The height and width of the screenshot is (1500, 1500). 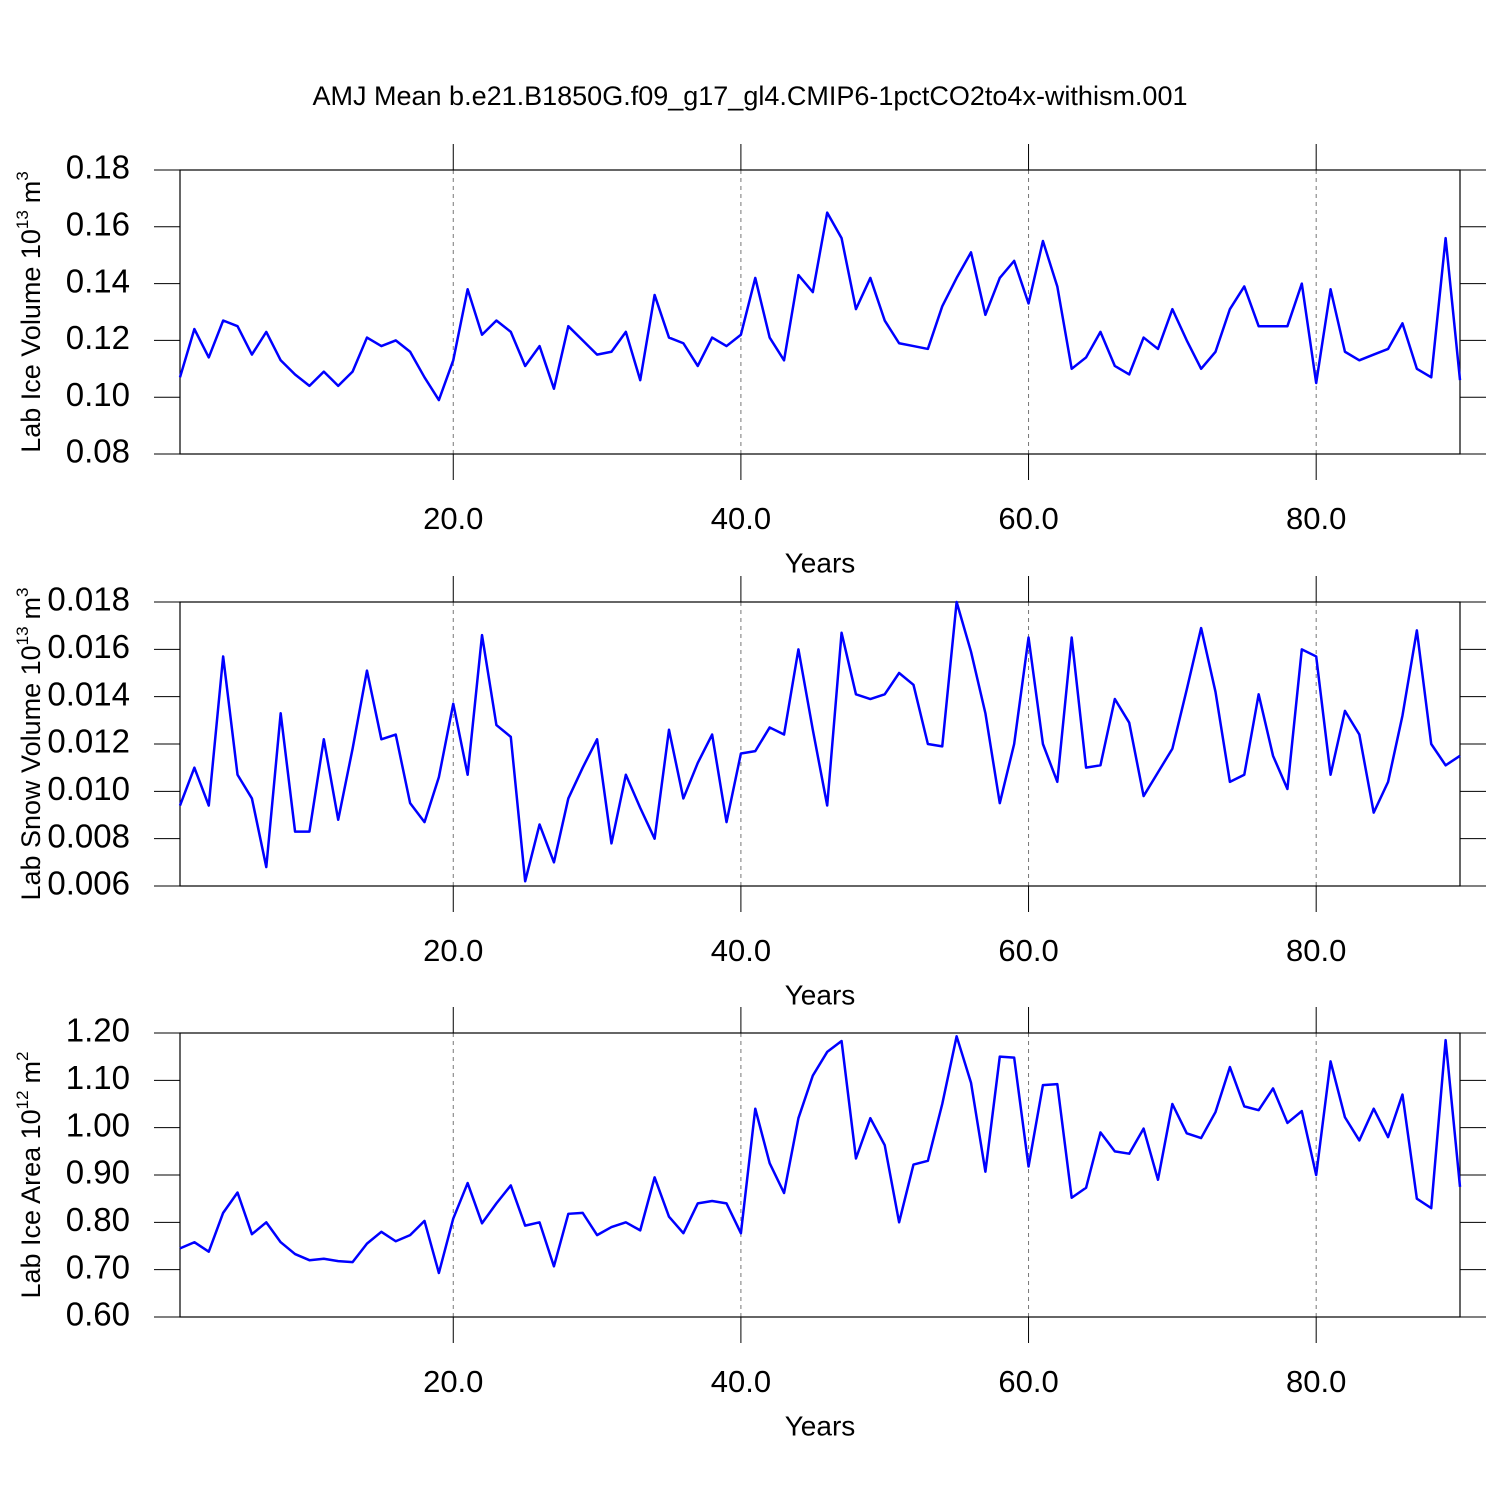 I want to click on y-axis-label-superscript: 2, so click(x=22, y=1055).